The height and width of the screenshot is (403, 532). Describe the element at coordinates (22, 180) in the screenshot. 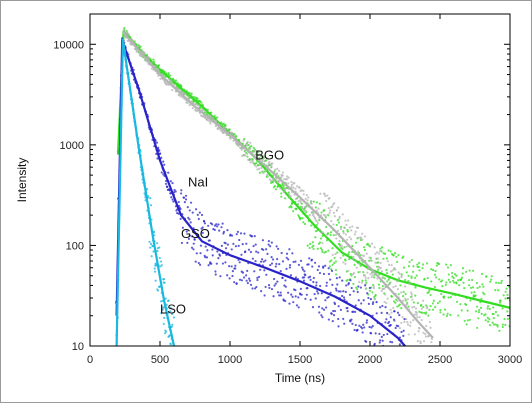

I see `y-axis-title: Intensity` at that location.